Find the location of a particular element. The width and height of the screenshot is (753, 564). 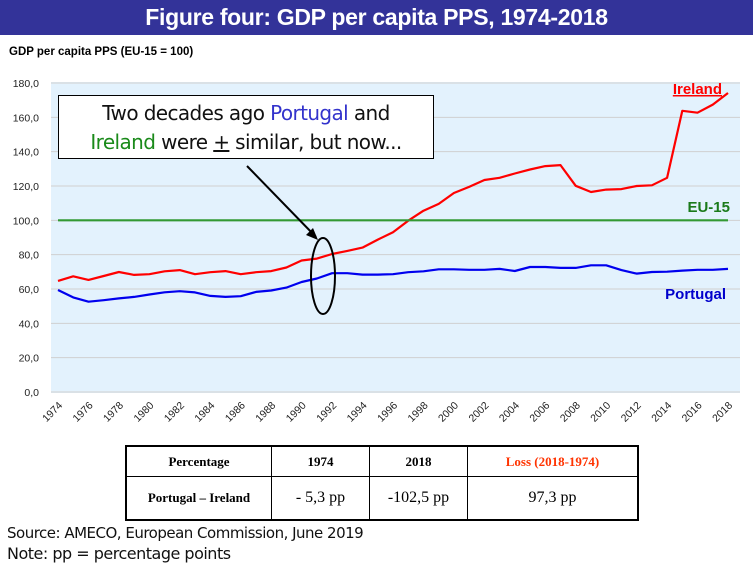

cell-2018: -102,5 pp is located at coordinates (418, 498).